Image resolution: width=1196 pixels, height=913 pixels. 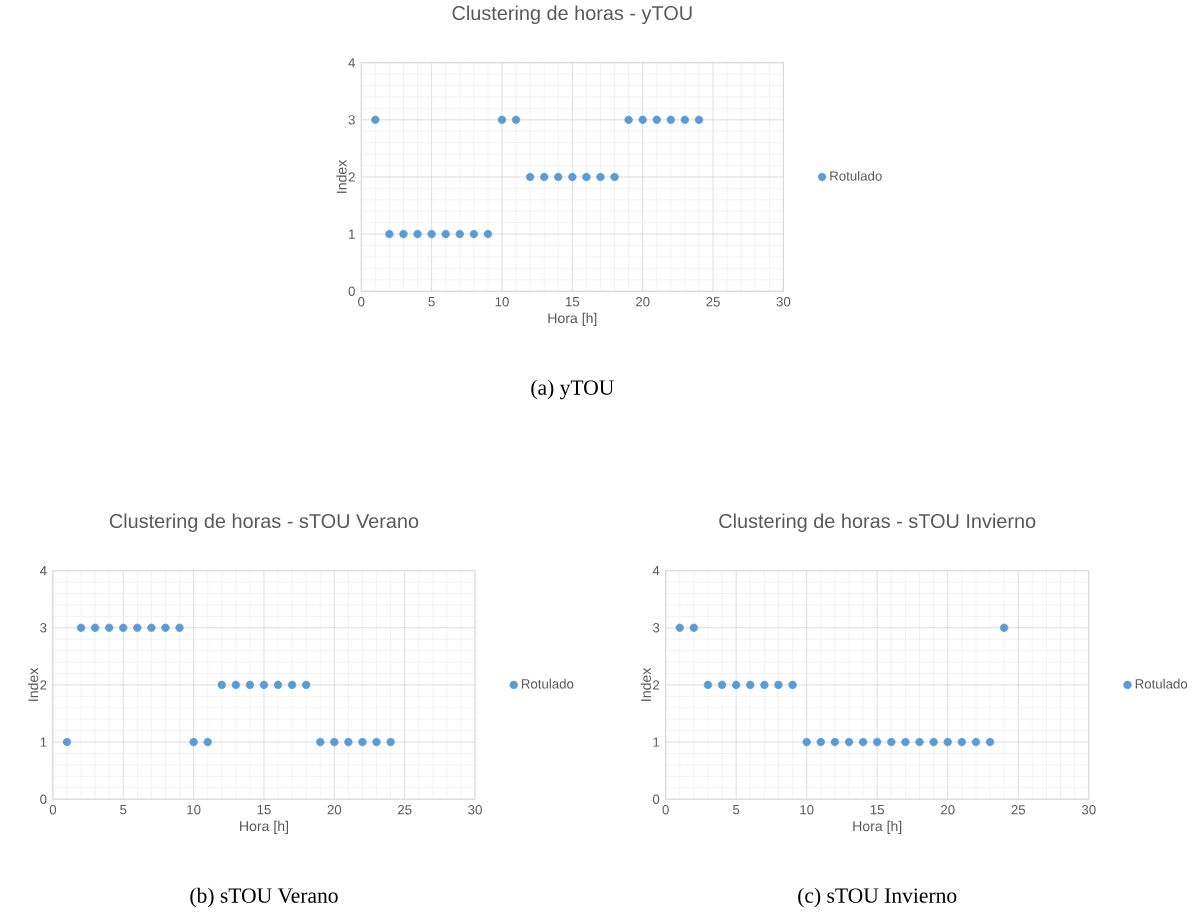 I want to click on x-tick-label: 5, so click(x=123, y=810).